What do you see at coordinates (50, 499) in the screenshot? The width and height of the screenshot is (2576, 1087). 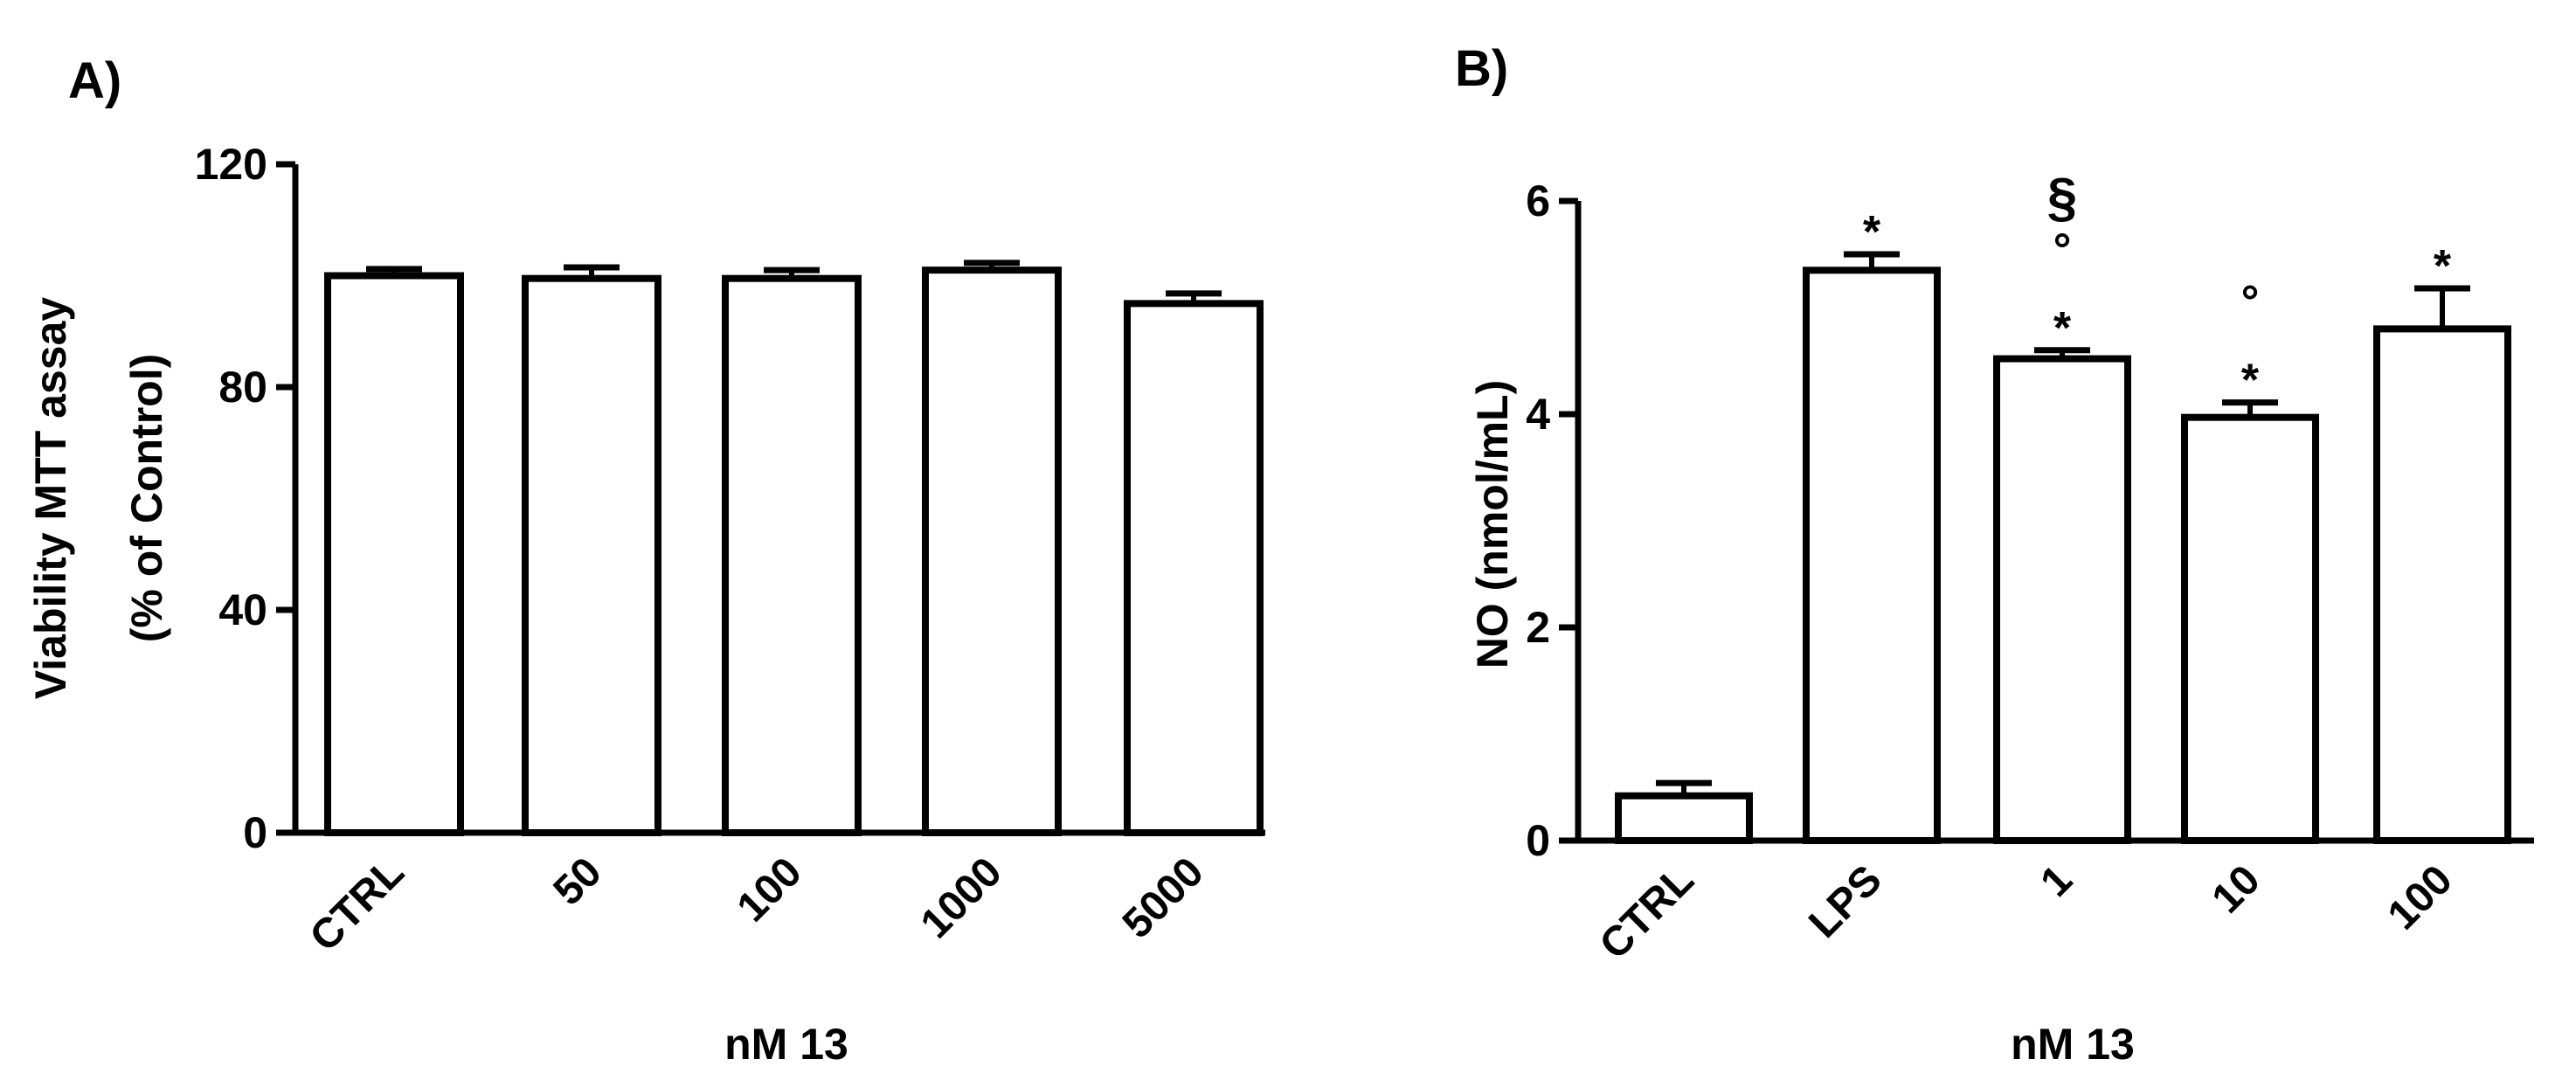 I see `y-axis-label-line: Viability MTT assay` at bounding box center [50, 499].